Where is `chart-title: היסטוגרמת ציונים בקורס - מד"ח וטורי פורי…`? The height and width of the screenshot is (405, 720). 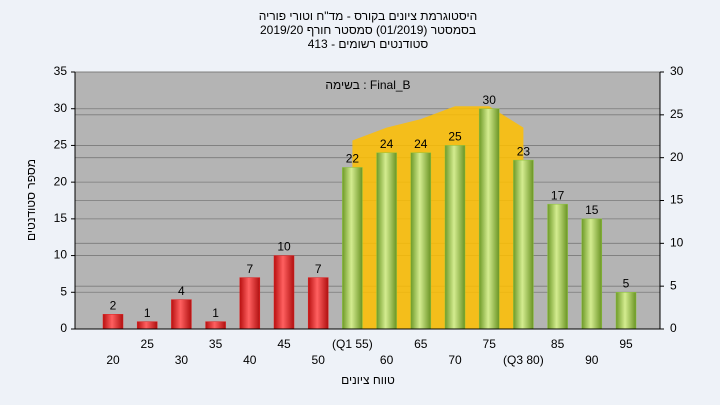 chart-title: היסטוגרמת ציונים בקורס - מד"ח וטורי פורי… is located at coordinates (368, 16).